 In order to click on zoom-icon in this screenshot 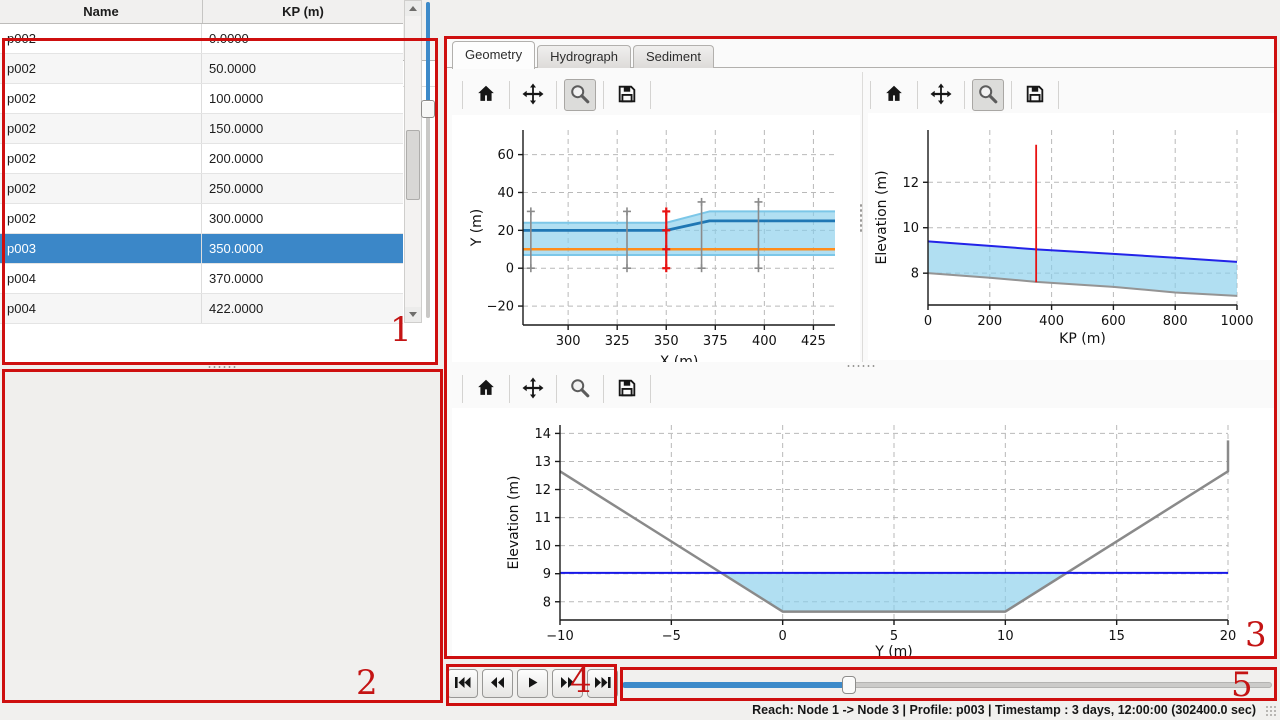, I will do `click(580, 95)`.